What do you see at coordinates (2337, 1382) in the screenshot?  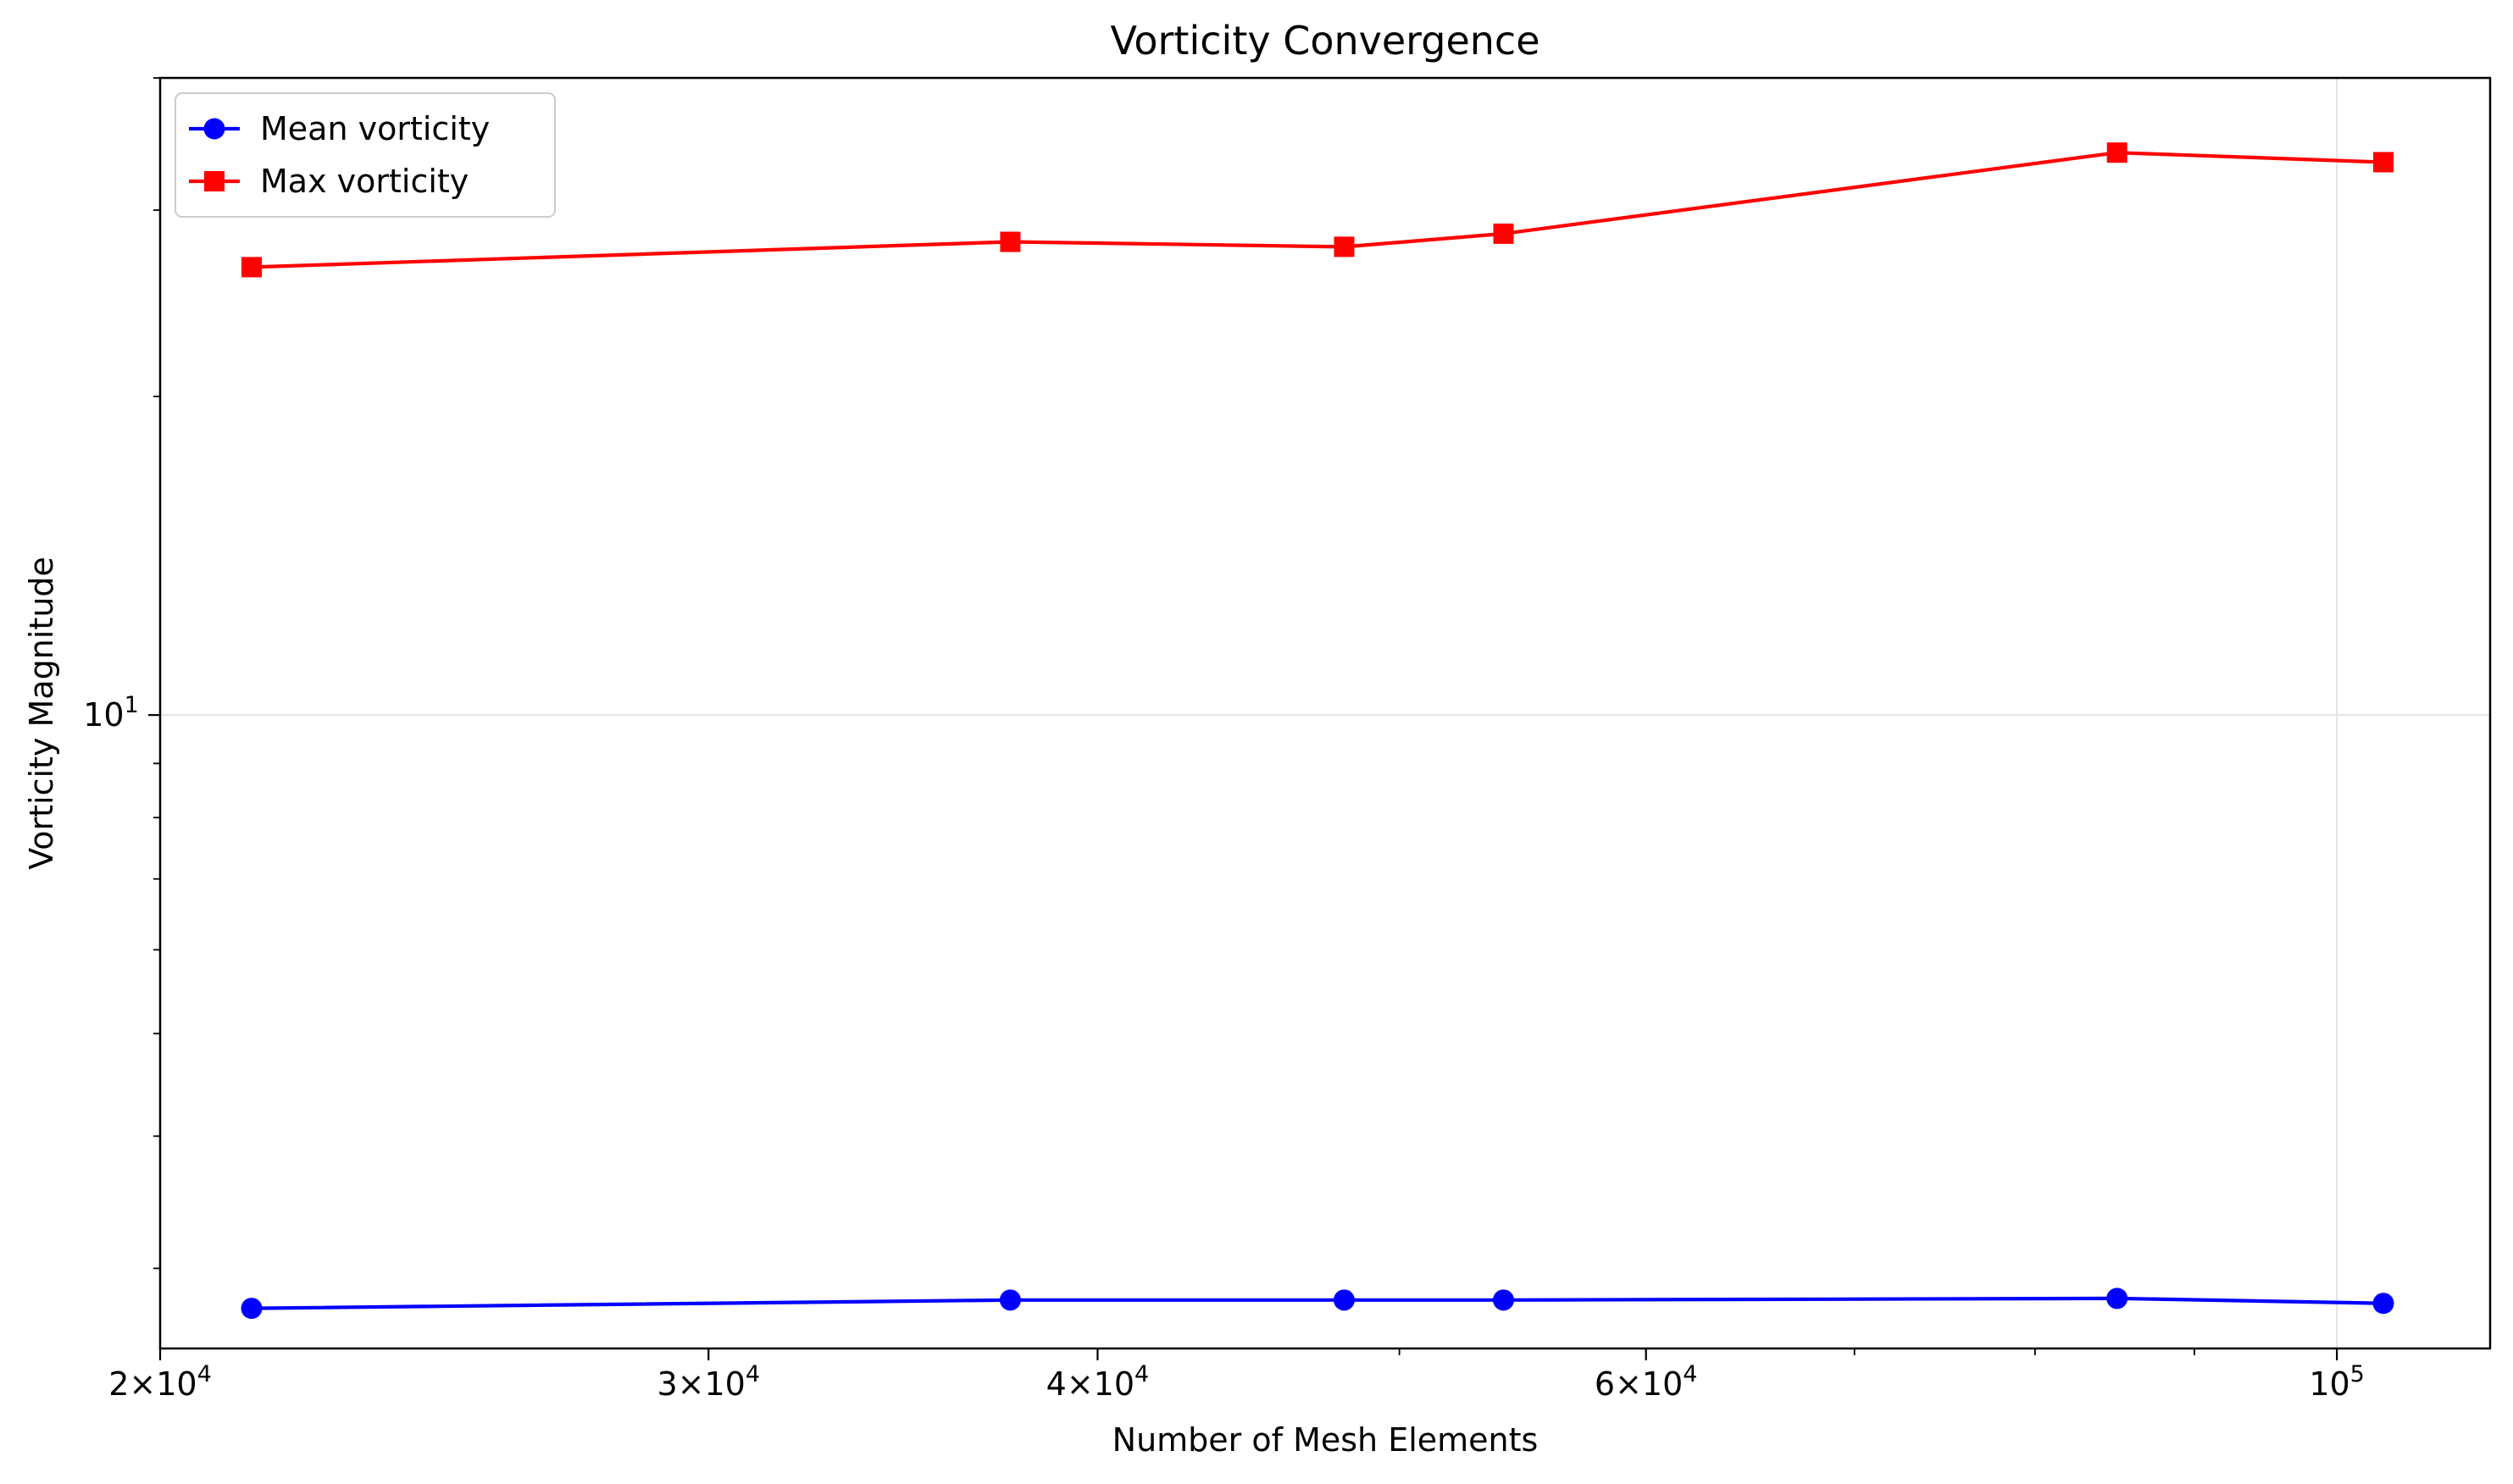 I see `x-tick-label: 105` at bounding box center [2337, 1382].